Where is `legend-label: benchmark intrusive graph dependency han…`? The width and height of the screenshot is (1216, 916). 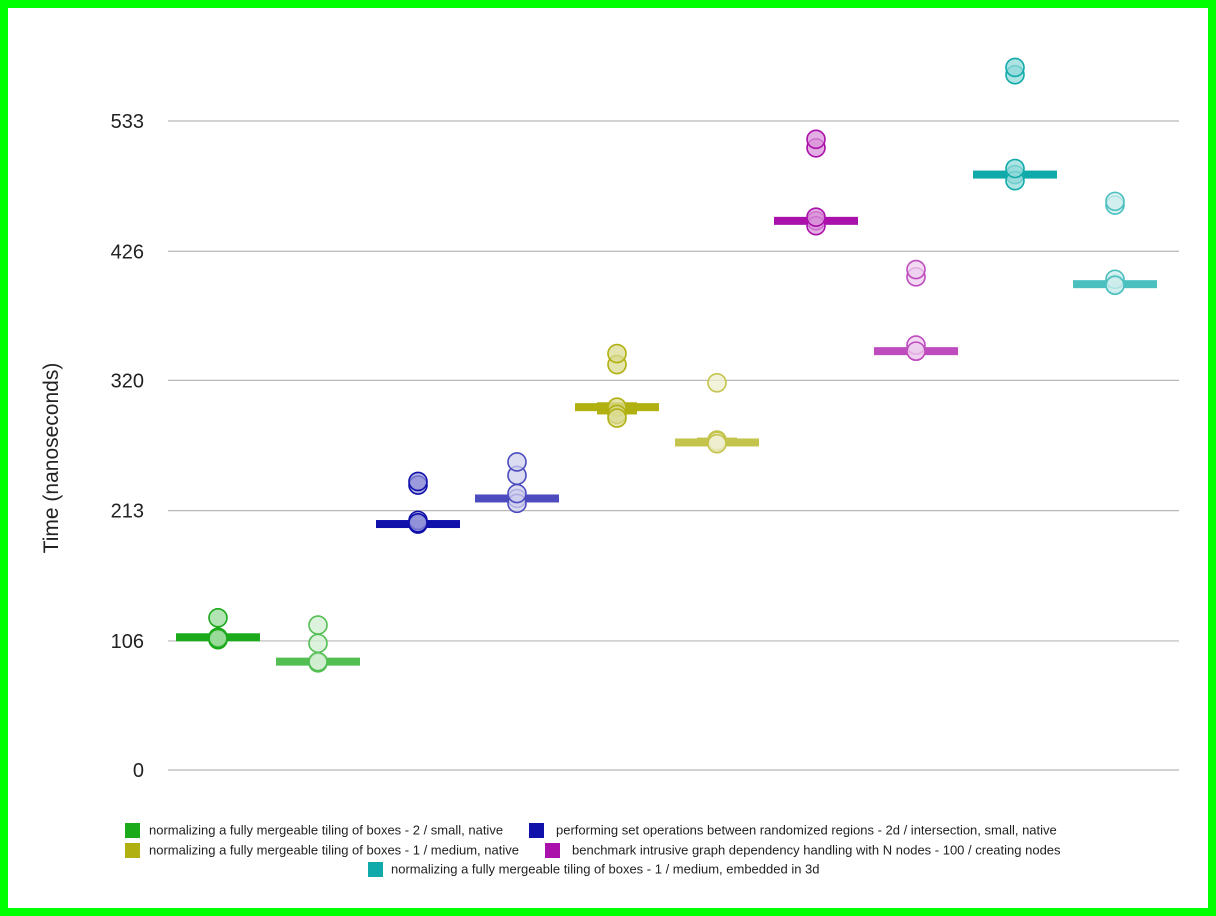
legend-label: benchmark intrusive graph dependency han… is located at coordinates (816, 850).